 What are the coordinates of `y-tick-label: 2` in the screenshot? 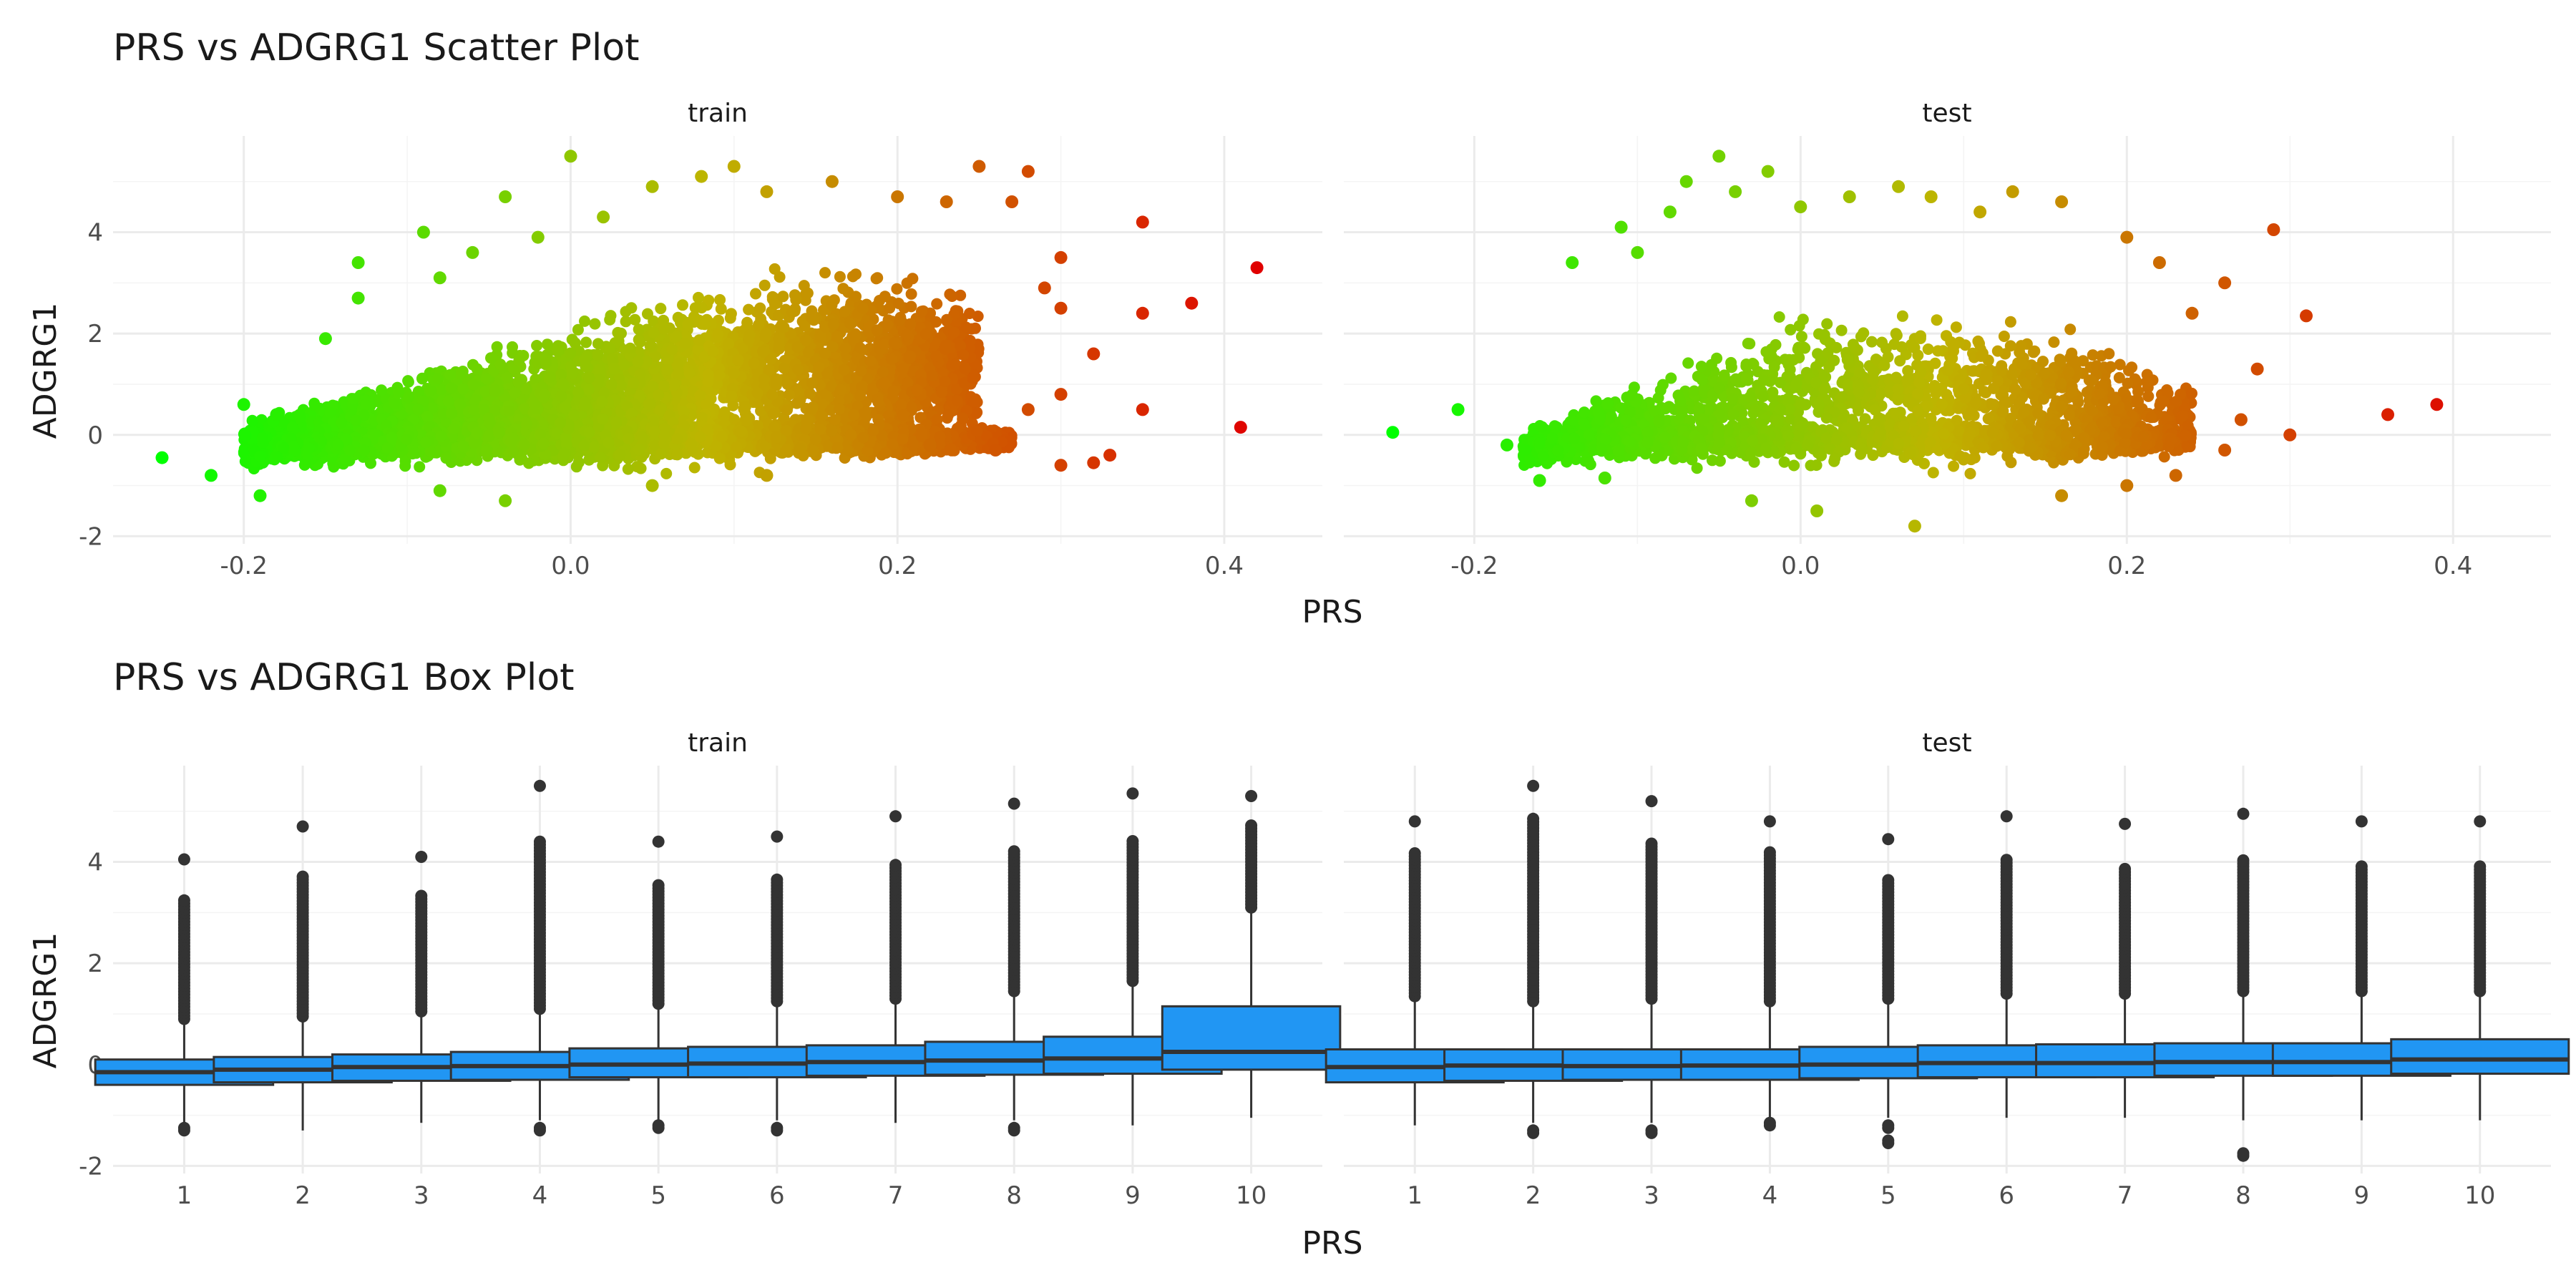 It's located at (95, 334).